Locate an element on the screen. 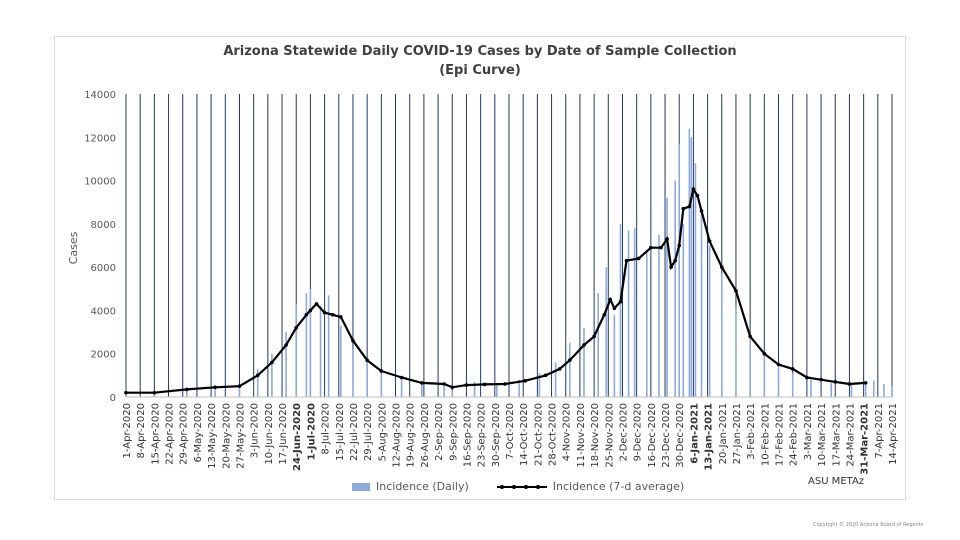 This screenshot has width=960, height=540. x-tick-label: 13-Jan-2021 is located at coordinates (709, 437).